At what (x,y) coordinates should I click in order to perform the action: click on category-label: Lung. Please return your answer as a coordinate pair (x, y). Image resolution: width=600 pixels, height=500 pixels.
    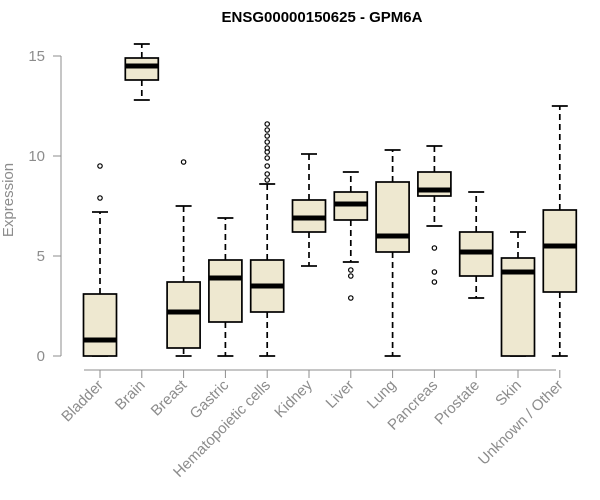
    Looking at the image, I should click on (382, 395).